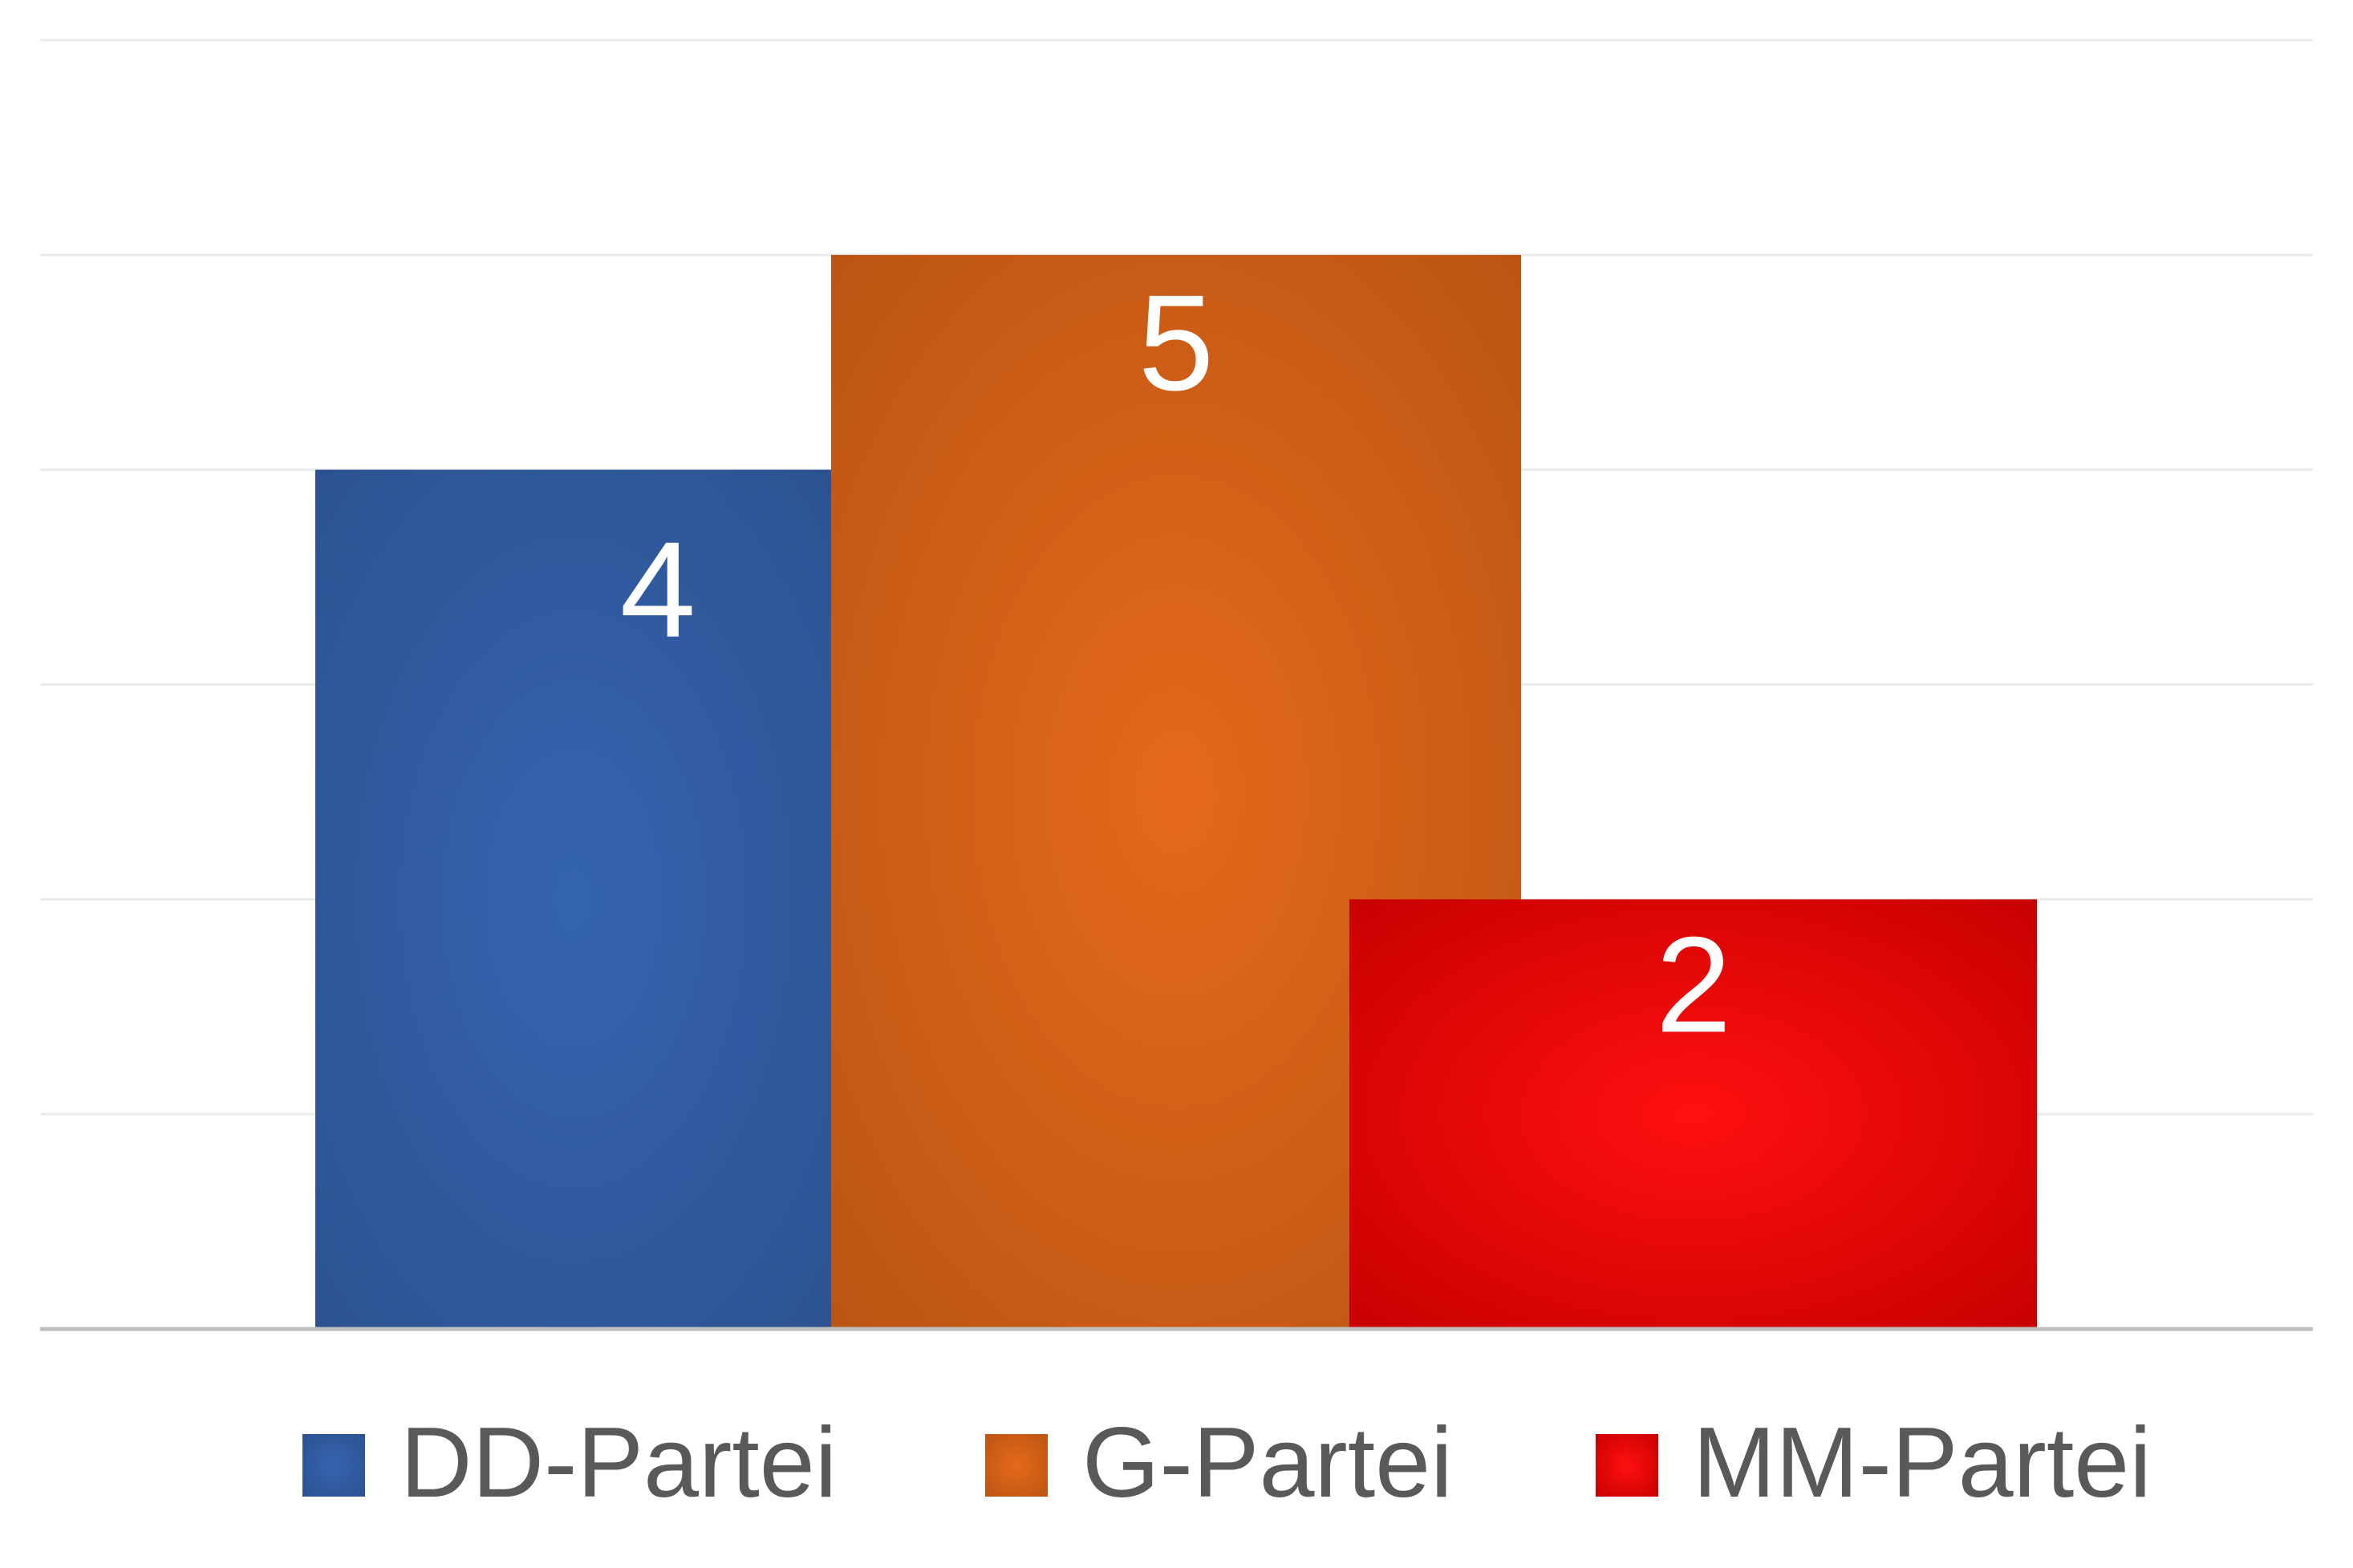 Image resolution: width=2353 pixels, height=1568 pixels. Describe the element at coordinates (1693, 1114) in the screenshot. I see `bar-mm-partei` at that location.